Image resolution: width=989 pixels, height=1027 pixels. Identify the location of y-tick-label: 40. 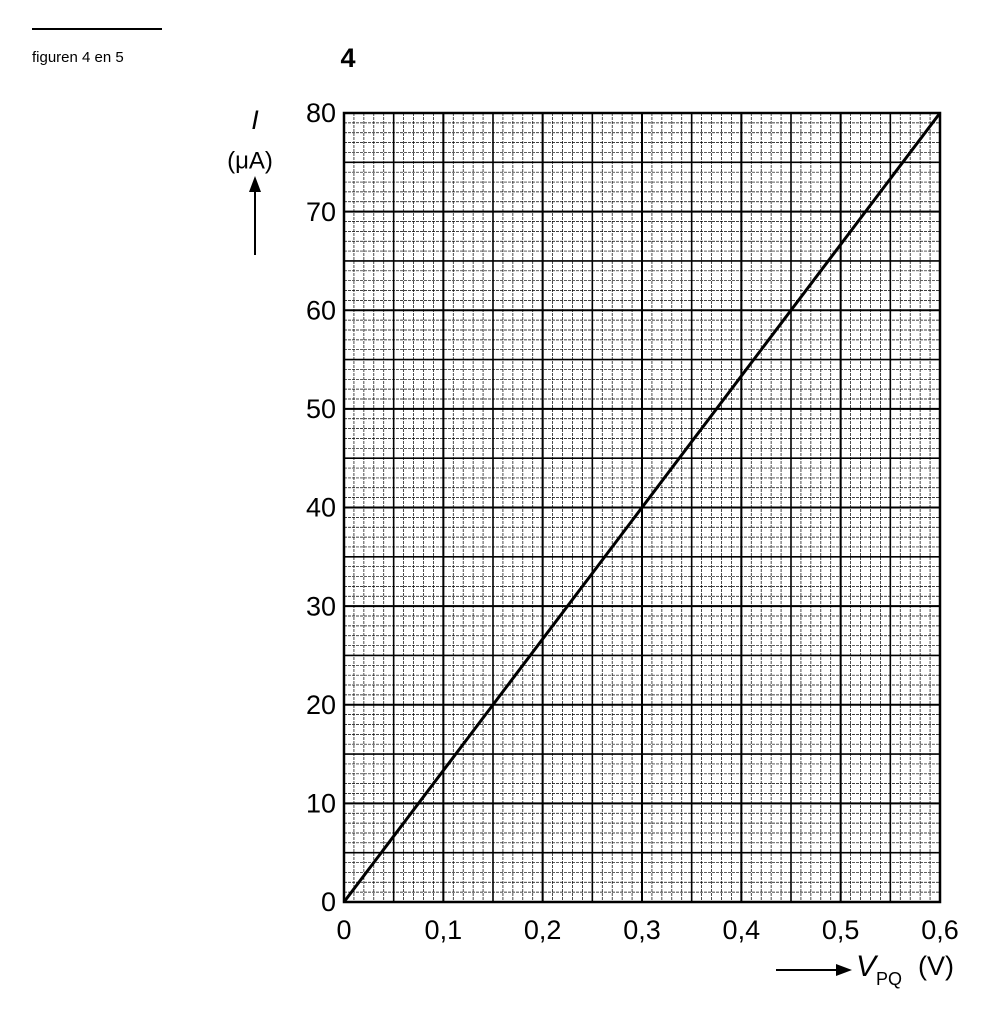
(321, 508).